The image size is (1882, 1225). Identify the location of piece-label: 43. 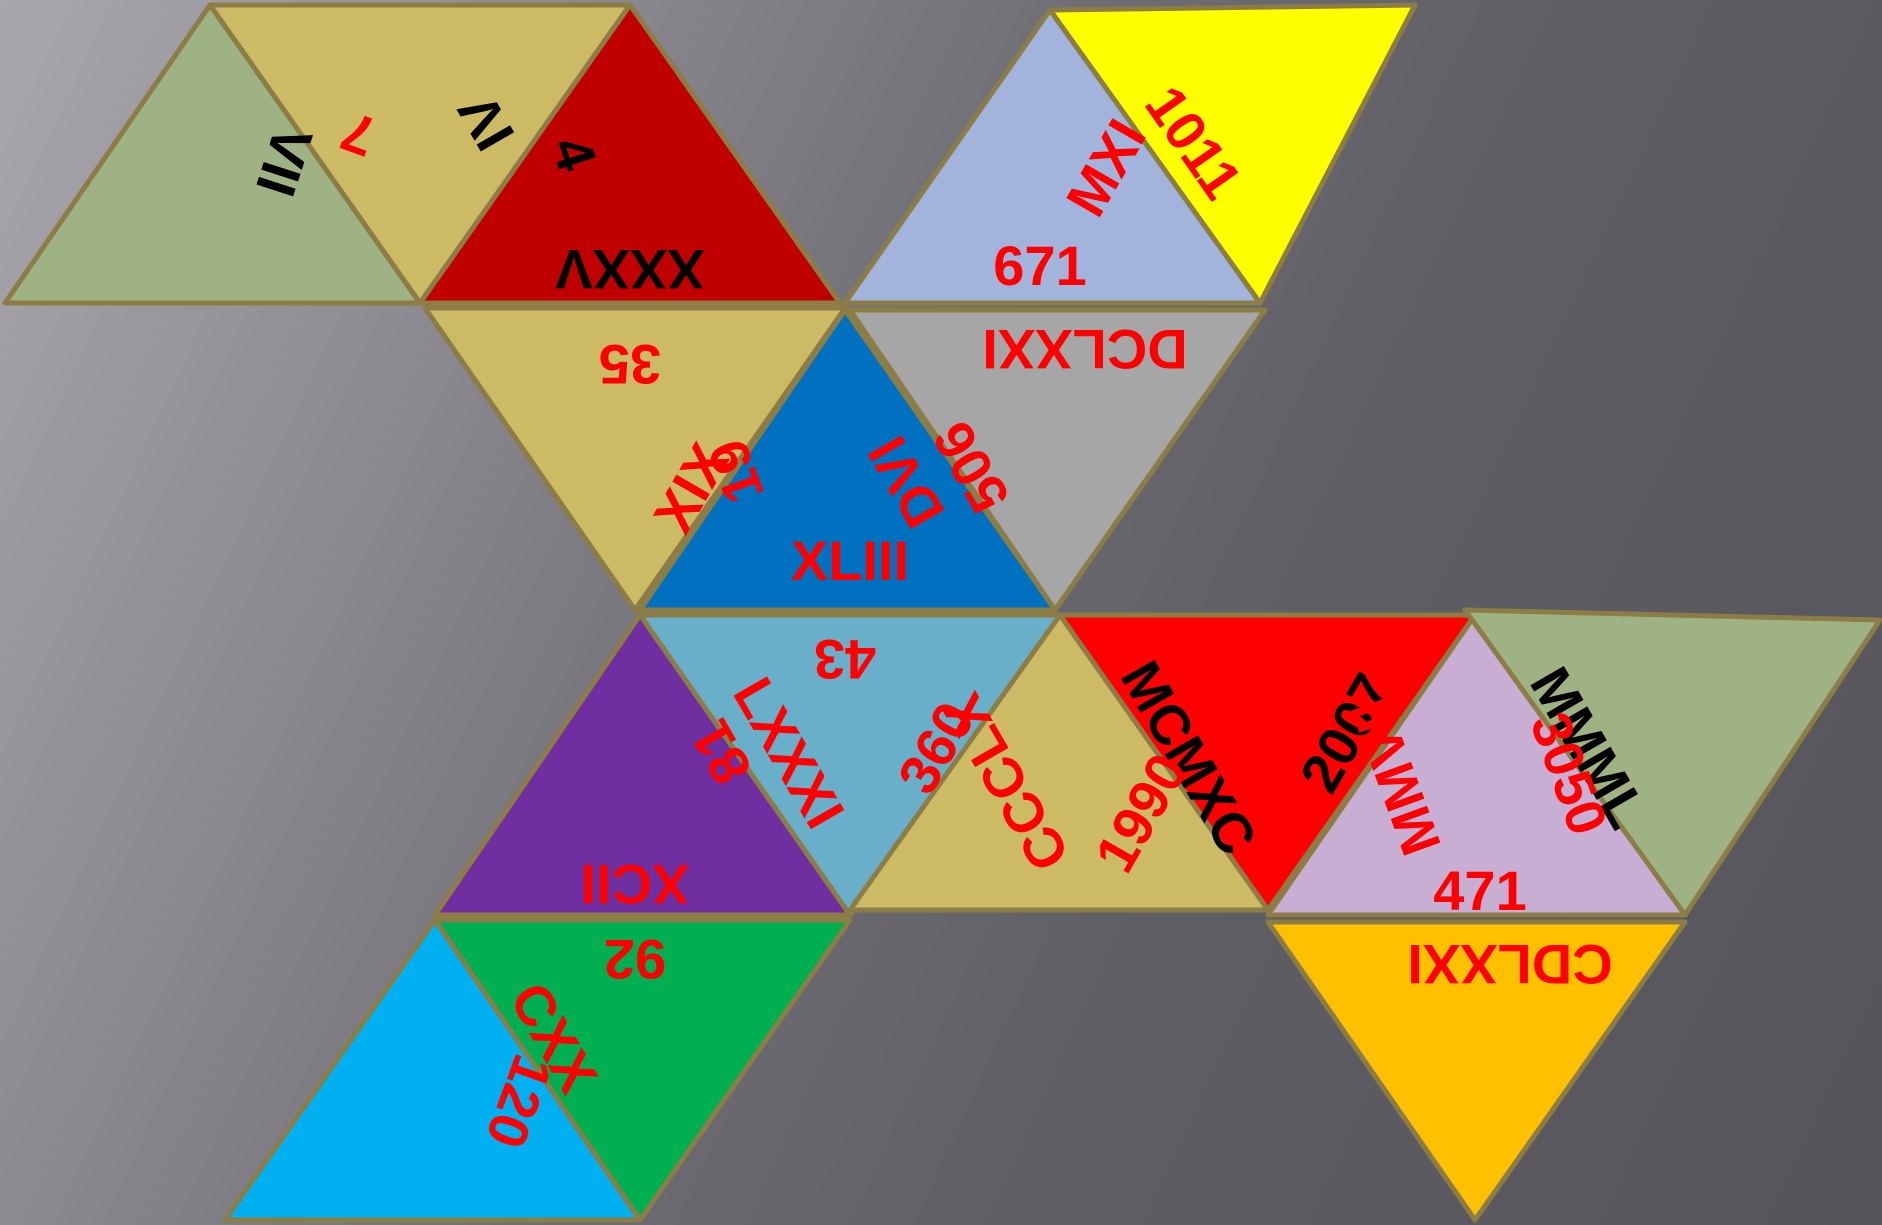
(845, 659).